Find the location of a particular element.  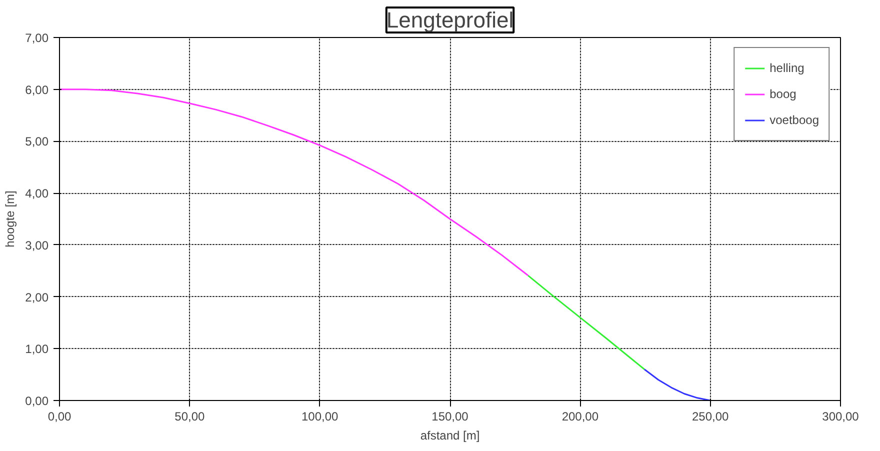

y-tick-label: 5,00 is located at coordinates (37, 141).